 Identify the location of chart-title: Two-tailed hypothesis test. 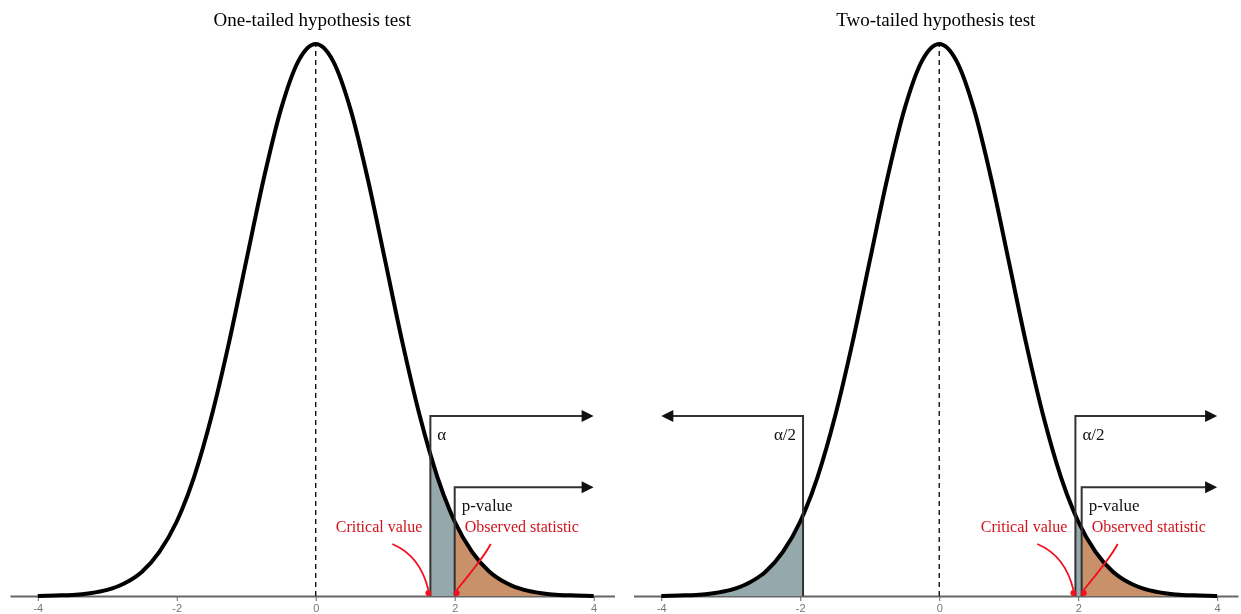
(936, 19).